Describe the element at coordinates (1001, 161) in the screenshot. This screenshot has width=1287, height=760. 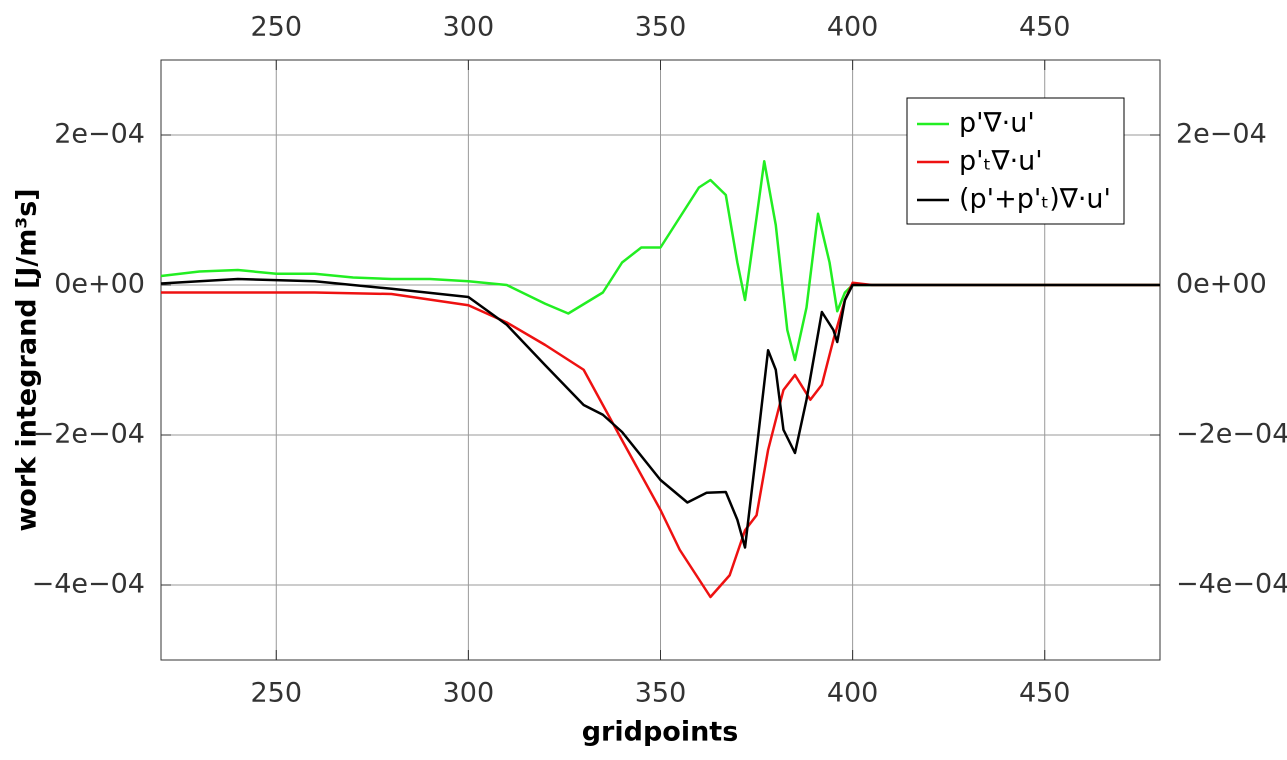
I see `legend-label: p'ₜ∇·u'` at that location.